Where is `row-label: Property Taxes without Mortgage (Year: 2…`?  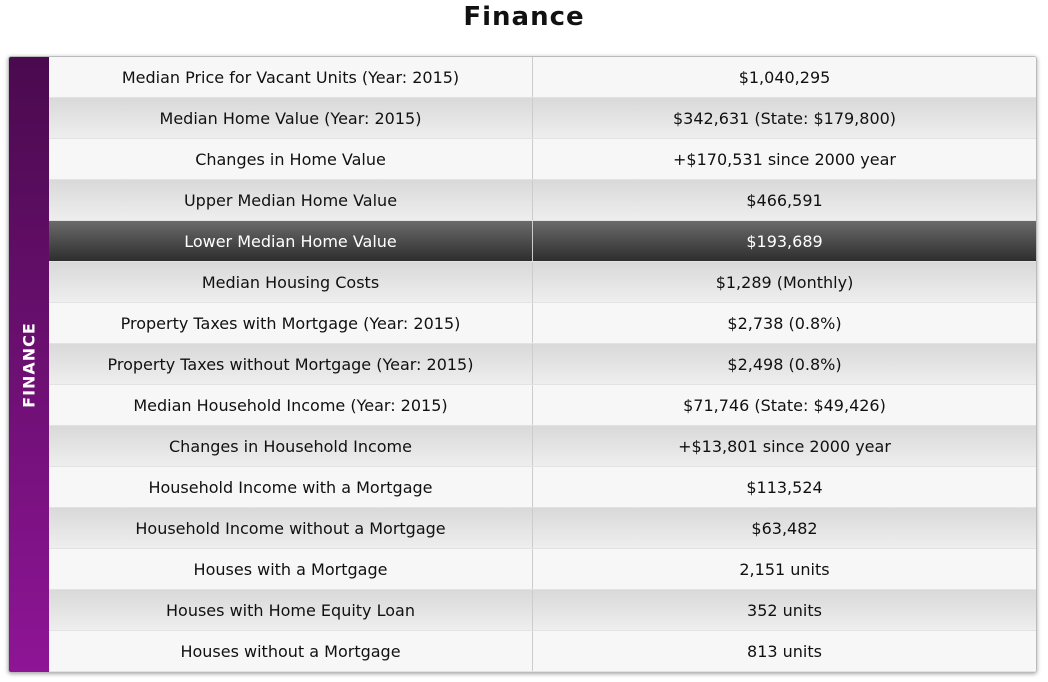
row-label: Property Taxes without Mortgage (Year: 2… is located at coordinates (291, 364).